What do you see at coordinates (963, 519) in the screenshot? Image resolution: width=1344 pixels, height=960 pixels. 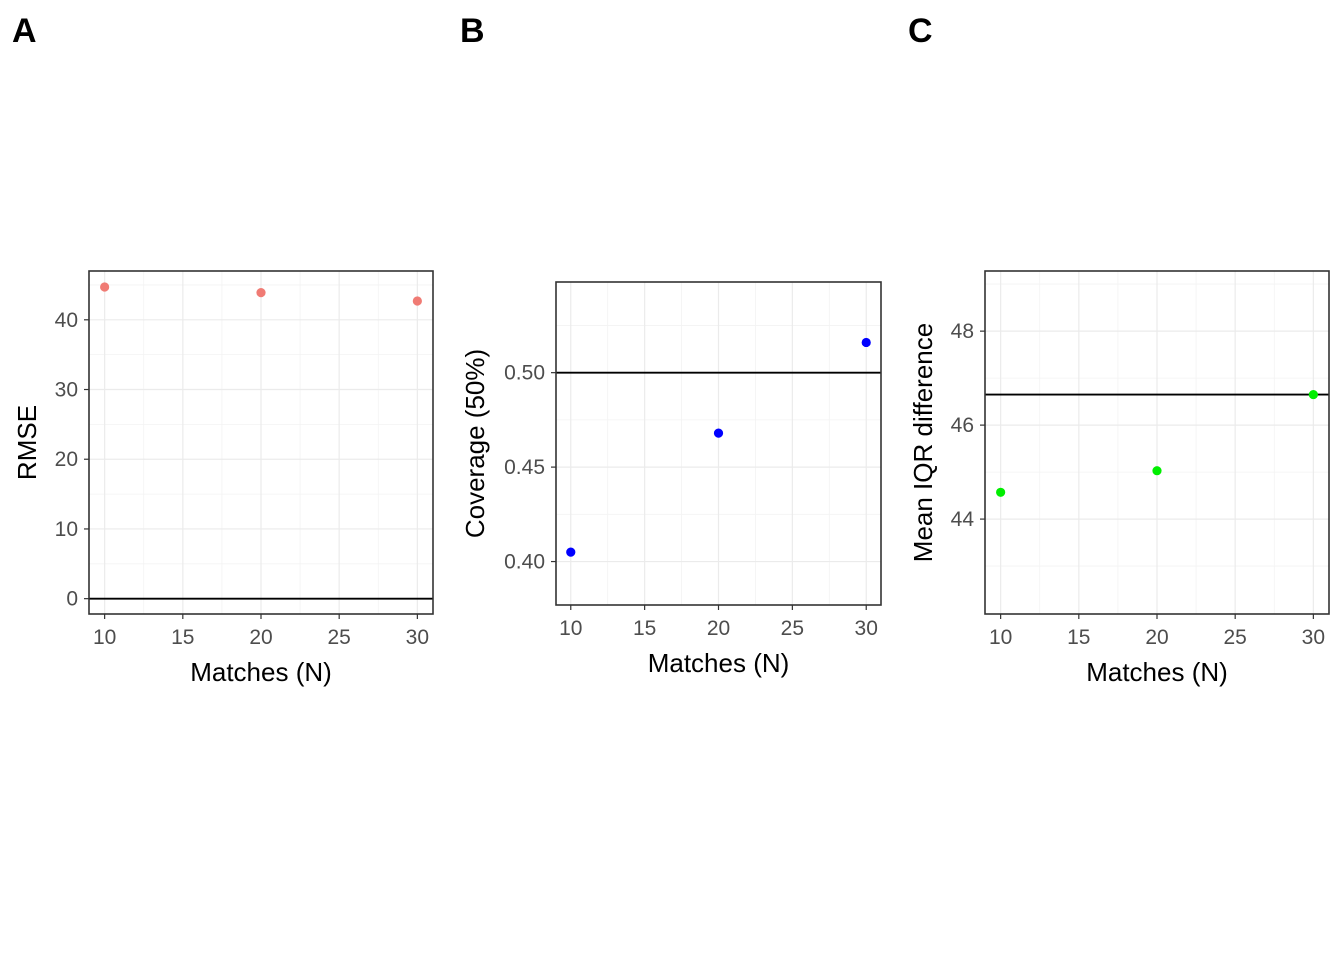 I see `y-tick-label: 44` at bounding box center [963, 519].